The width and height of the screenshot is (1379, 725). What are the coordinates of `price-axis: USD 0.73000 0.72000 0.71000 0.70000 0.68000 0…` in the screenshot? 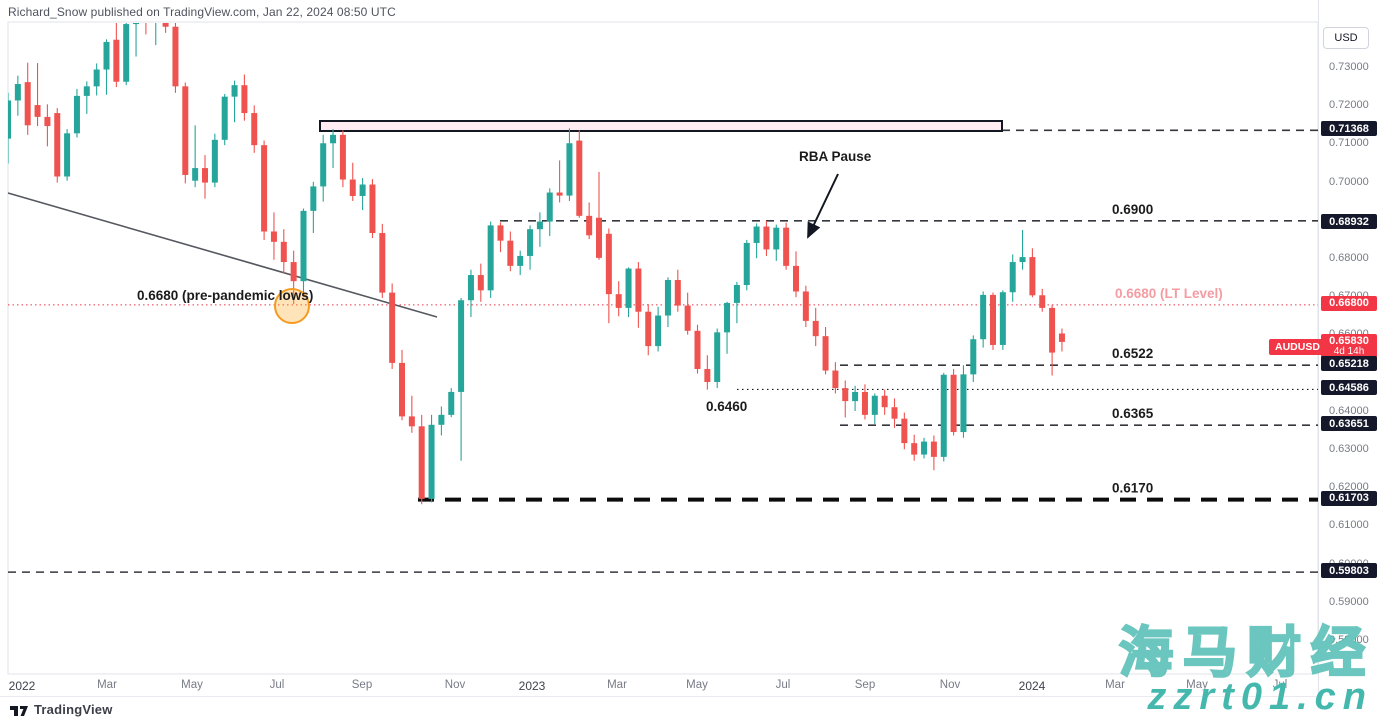 It's located at (1348, 350).